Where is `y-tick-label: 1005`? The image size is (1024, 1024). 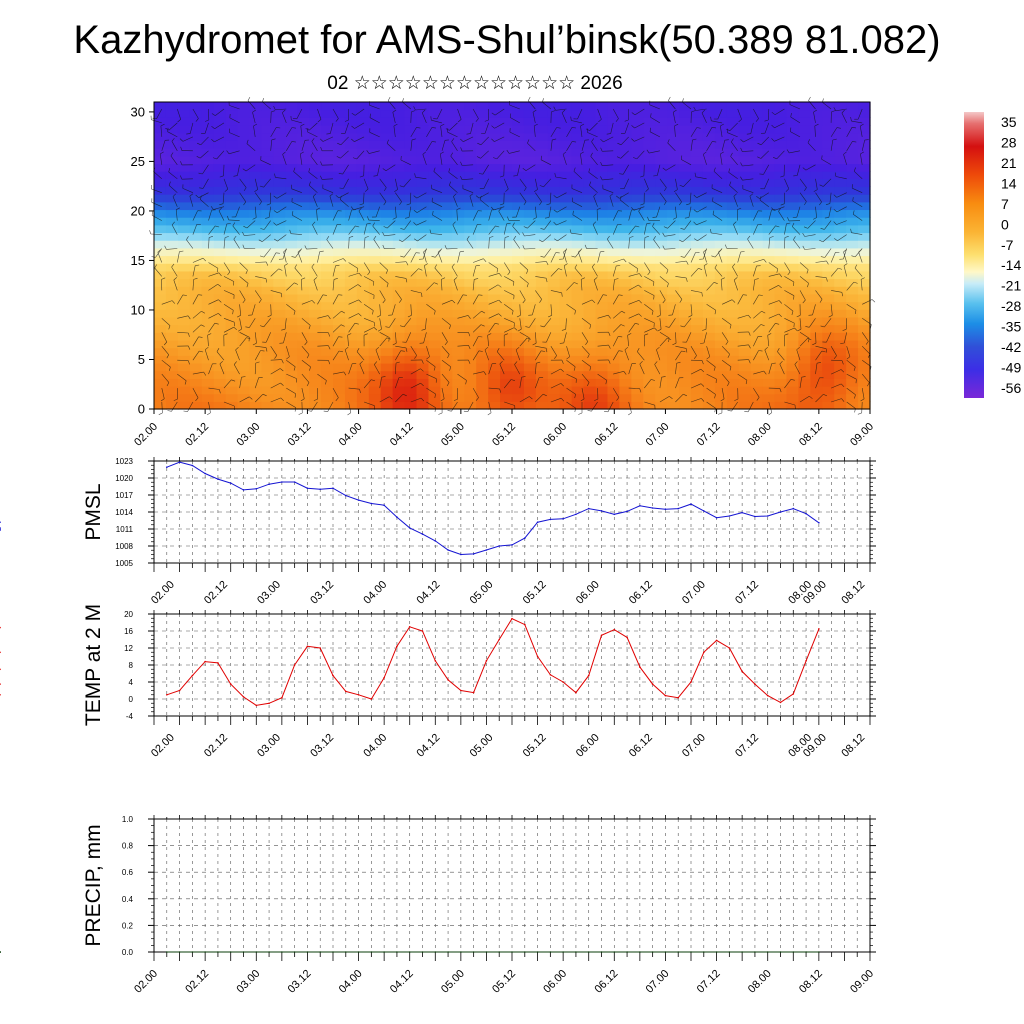
y-tick-label: 1005 is located at coordinates (124, 563).